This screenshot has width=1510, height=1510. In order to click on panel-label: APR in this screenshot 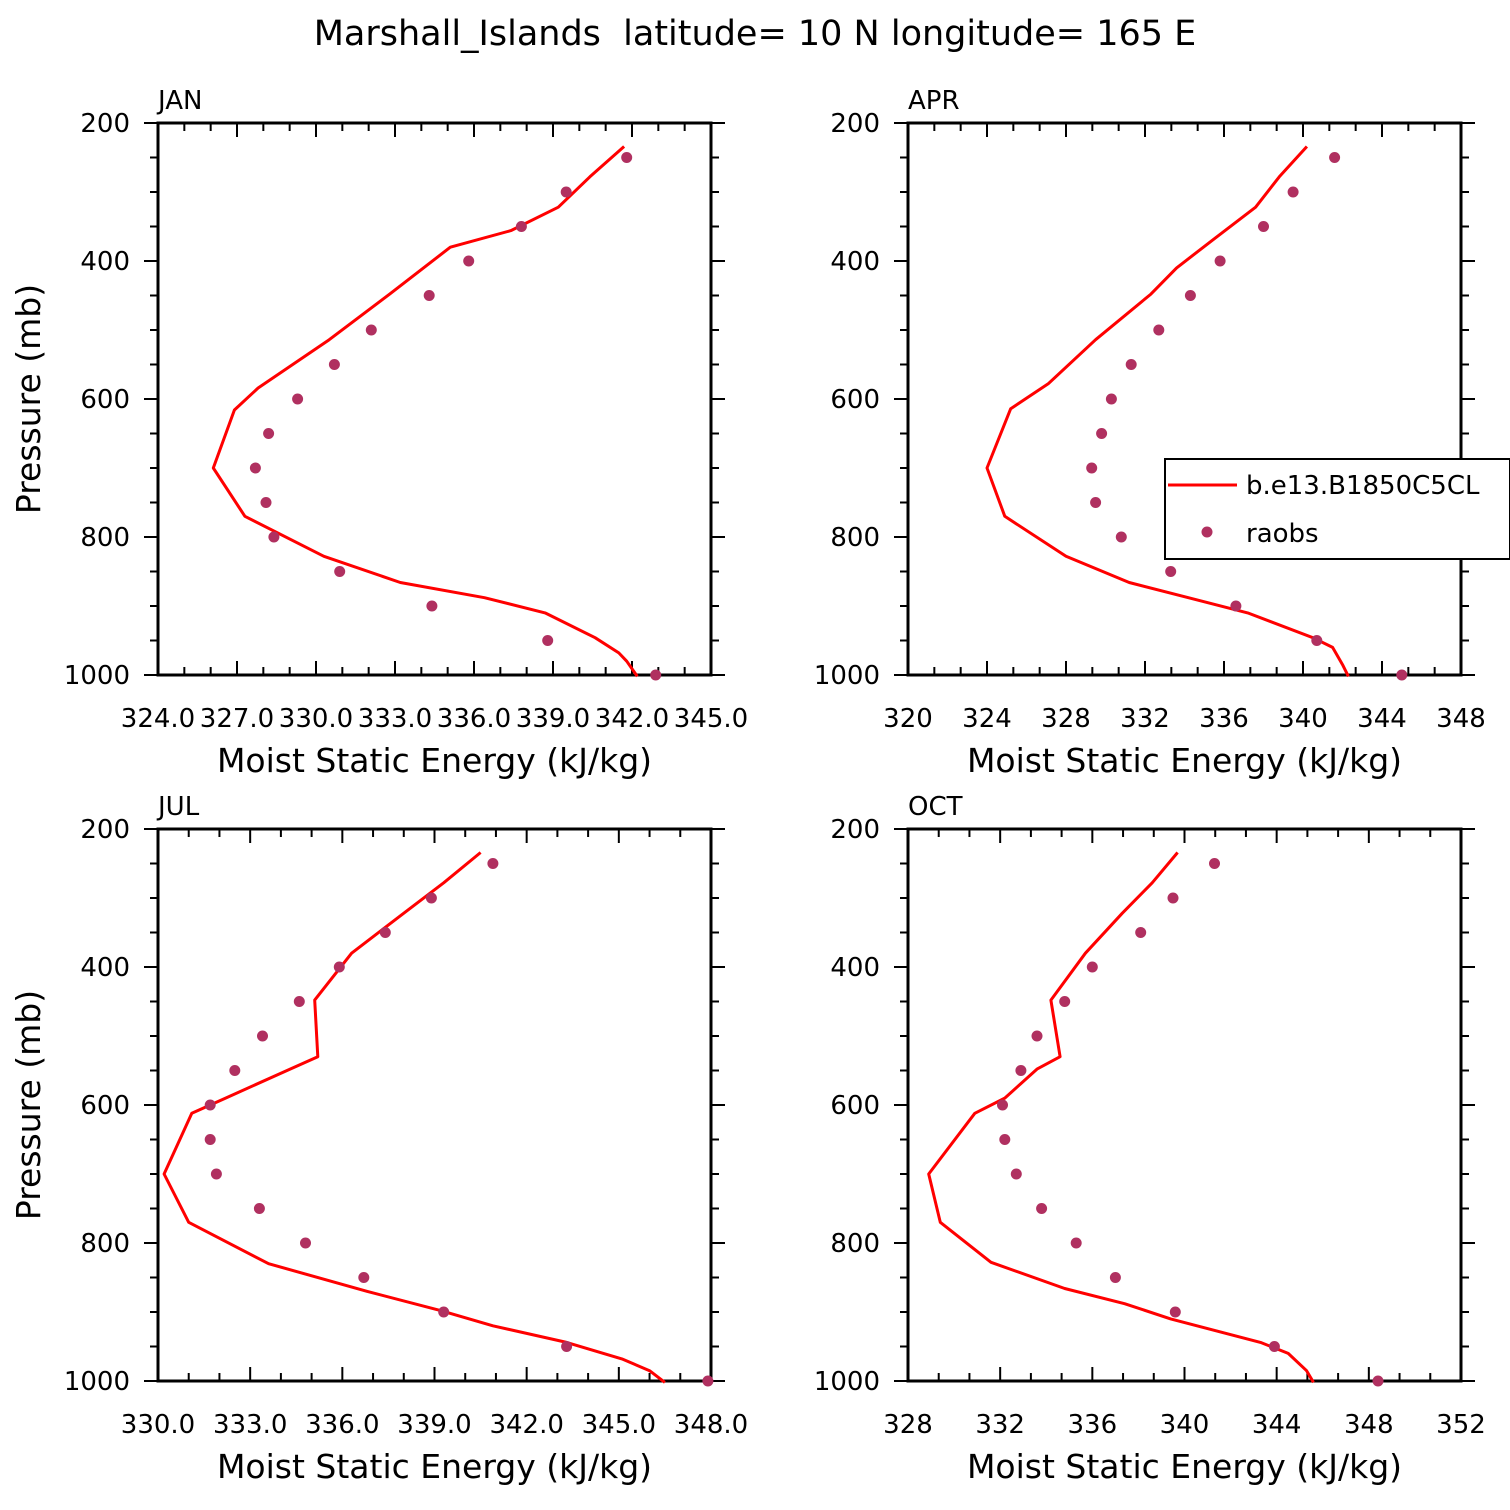, I will do `click(934, 101)`.